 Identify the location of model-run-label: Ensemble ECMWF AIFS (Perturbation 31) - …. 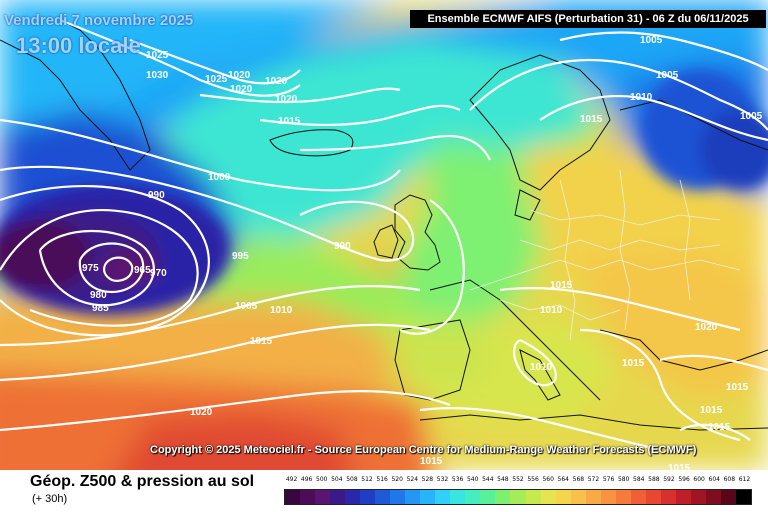
(588, 19).